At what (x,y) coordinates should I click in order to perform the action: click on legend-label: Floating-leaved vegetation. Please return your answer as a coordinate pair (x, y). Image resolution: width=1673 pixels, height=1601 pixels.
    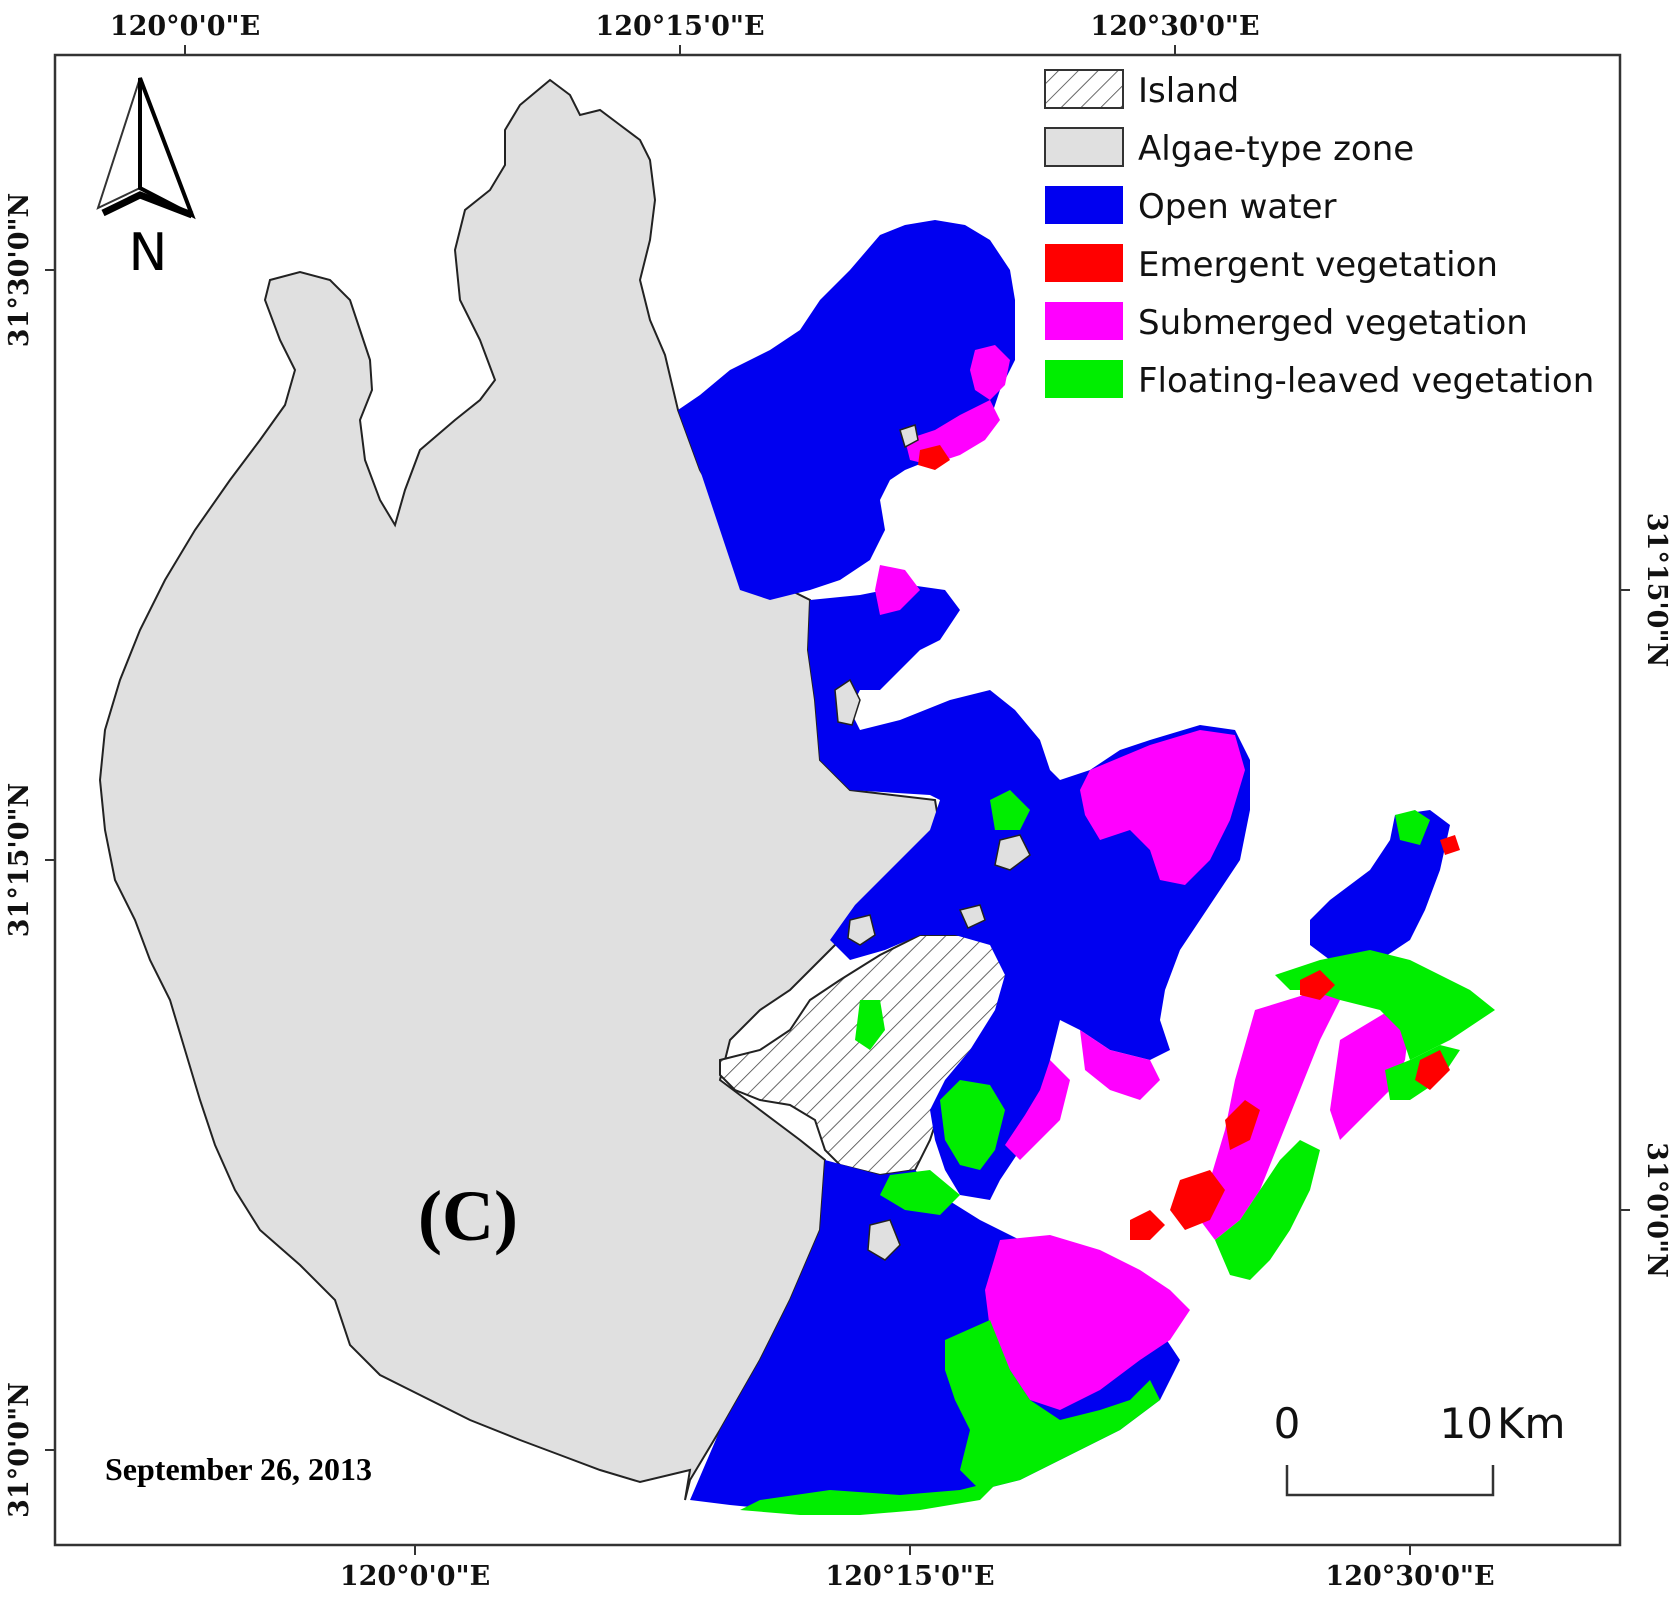
    Looking at the image, I should click on (1366, 381).